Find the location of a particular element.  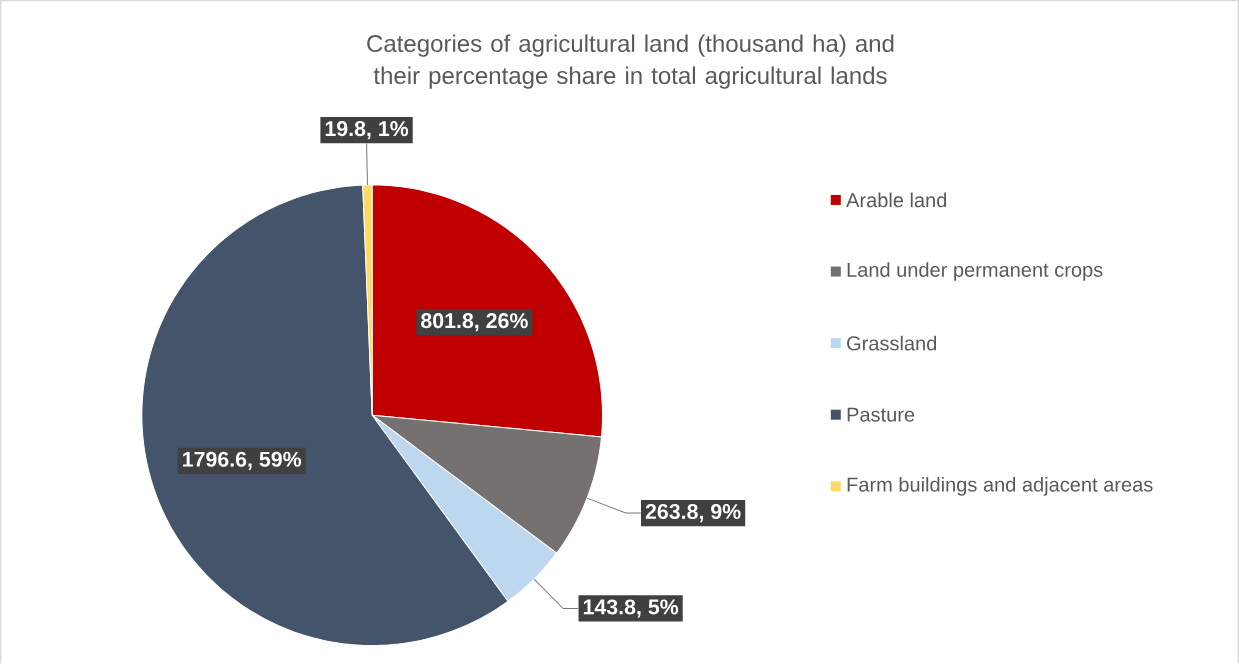

data-label: 801.8, 26% is located at coordinates (474, 322).